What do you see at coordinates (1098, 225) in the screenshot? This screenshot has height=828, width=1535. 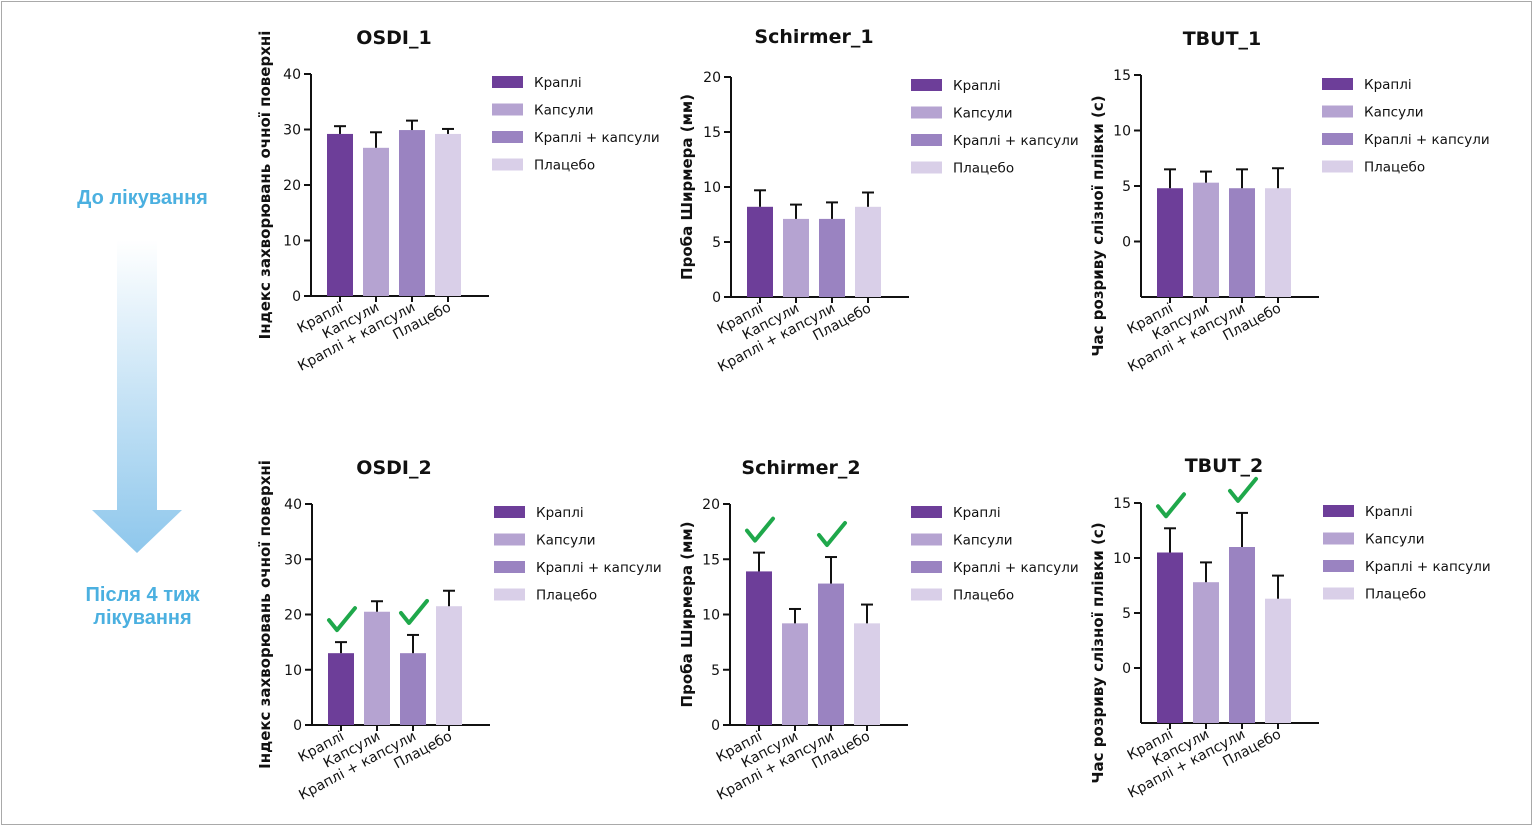 I see `y-axis-label: Час розриву слізної плівки (с)` at bounding box center [1098, 225].